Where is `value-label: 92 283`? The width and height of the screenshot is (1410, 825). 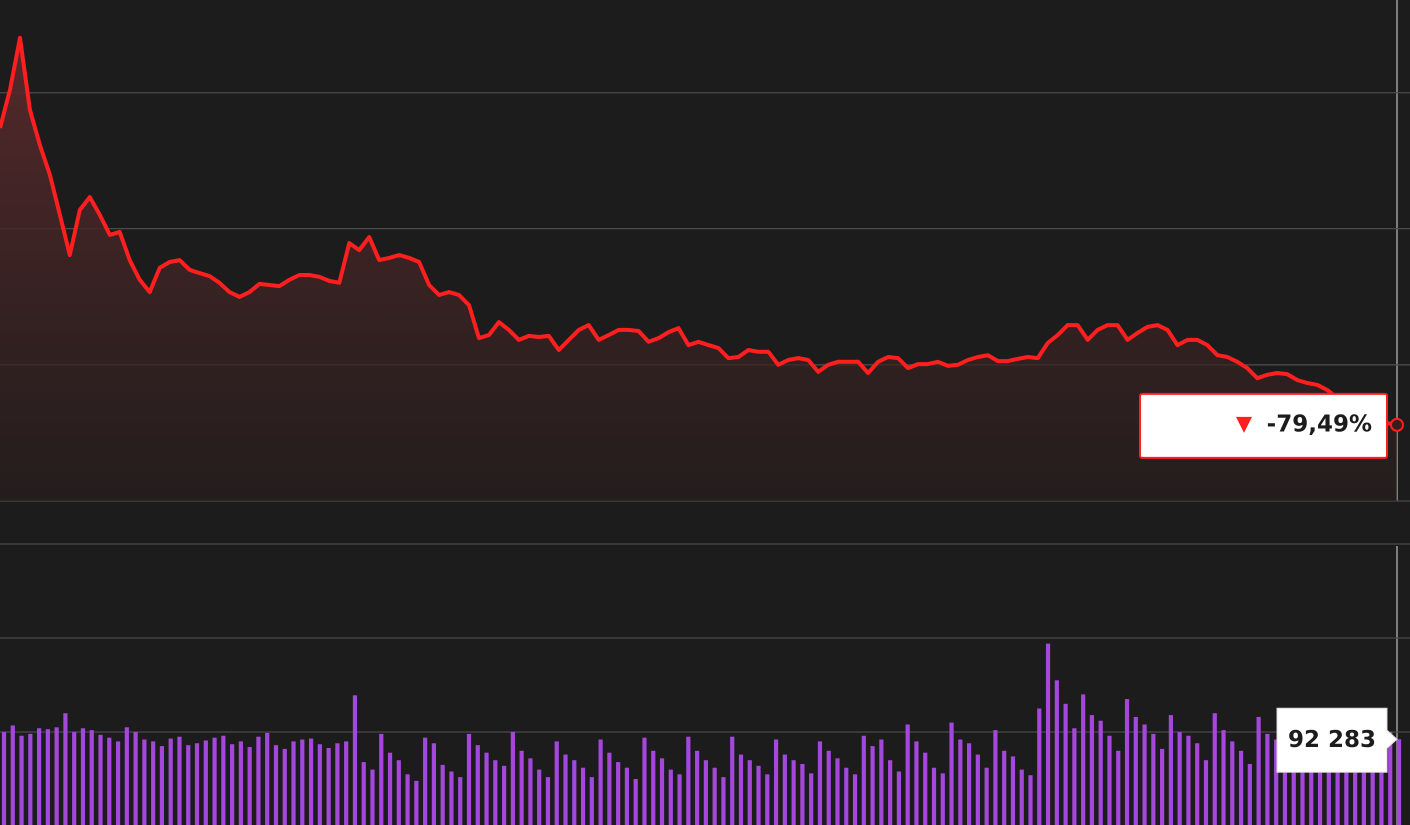 value-label: 92 283 is located at coordinates (1332, 740).